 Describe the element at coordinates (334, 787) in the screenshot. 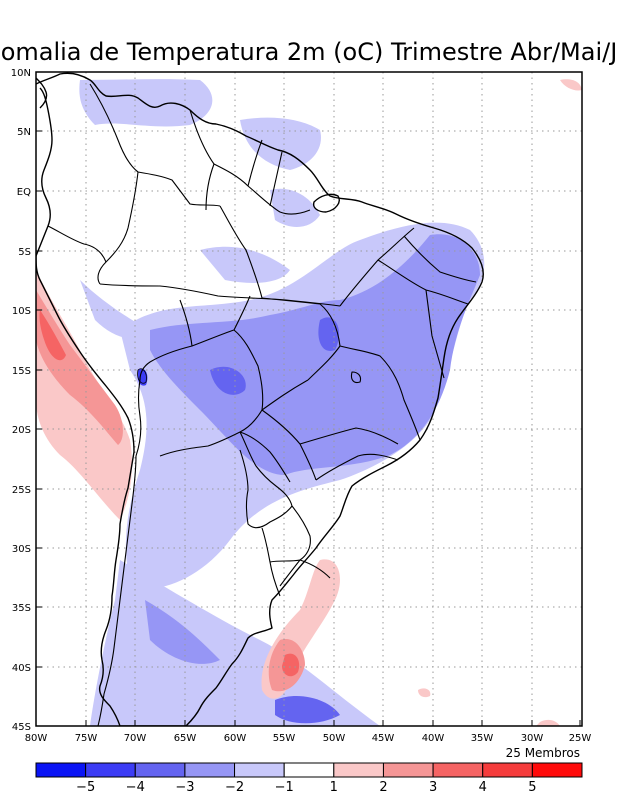

I see `colorbar-label: 1` at that location.